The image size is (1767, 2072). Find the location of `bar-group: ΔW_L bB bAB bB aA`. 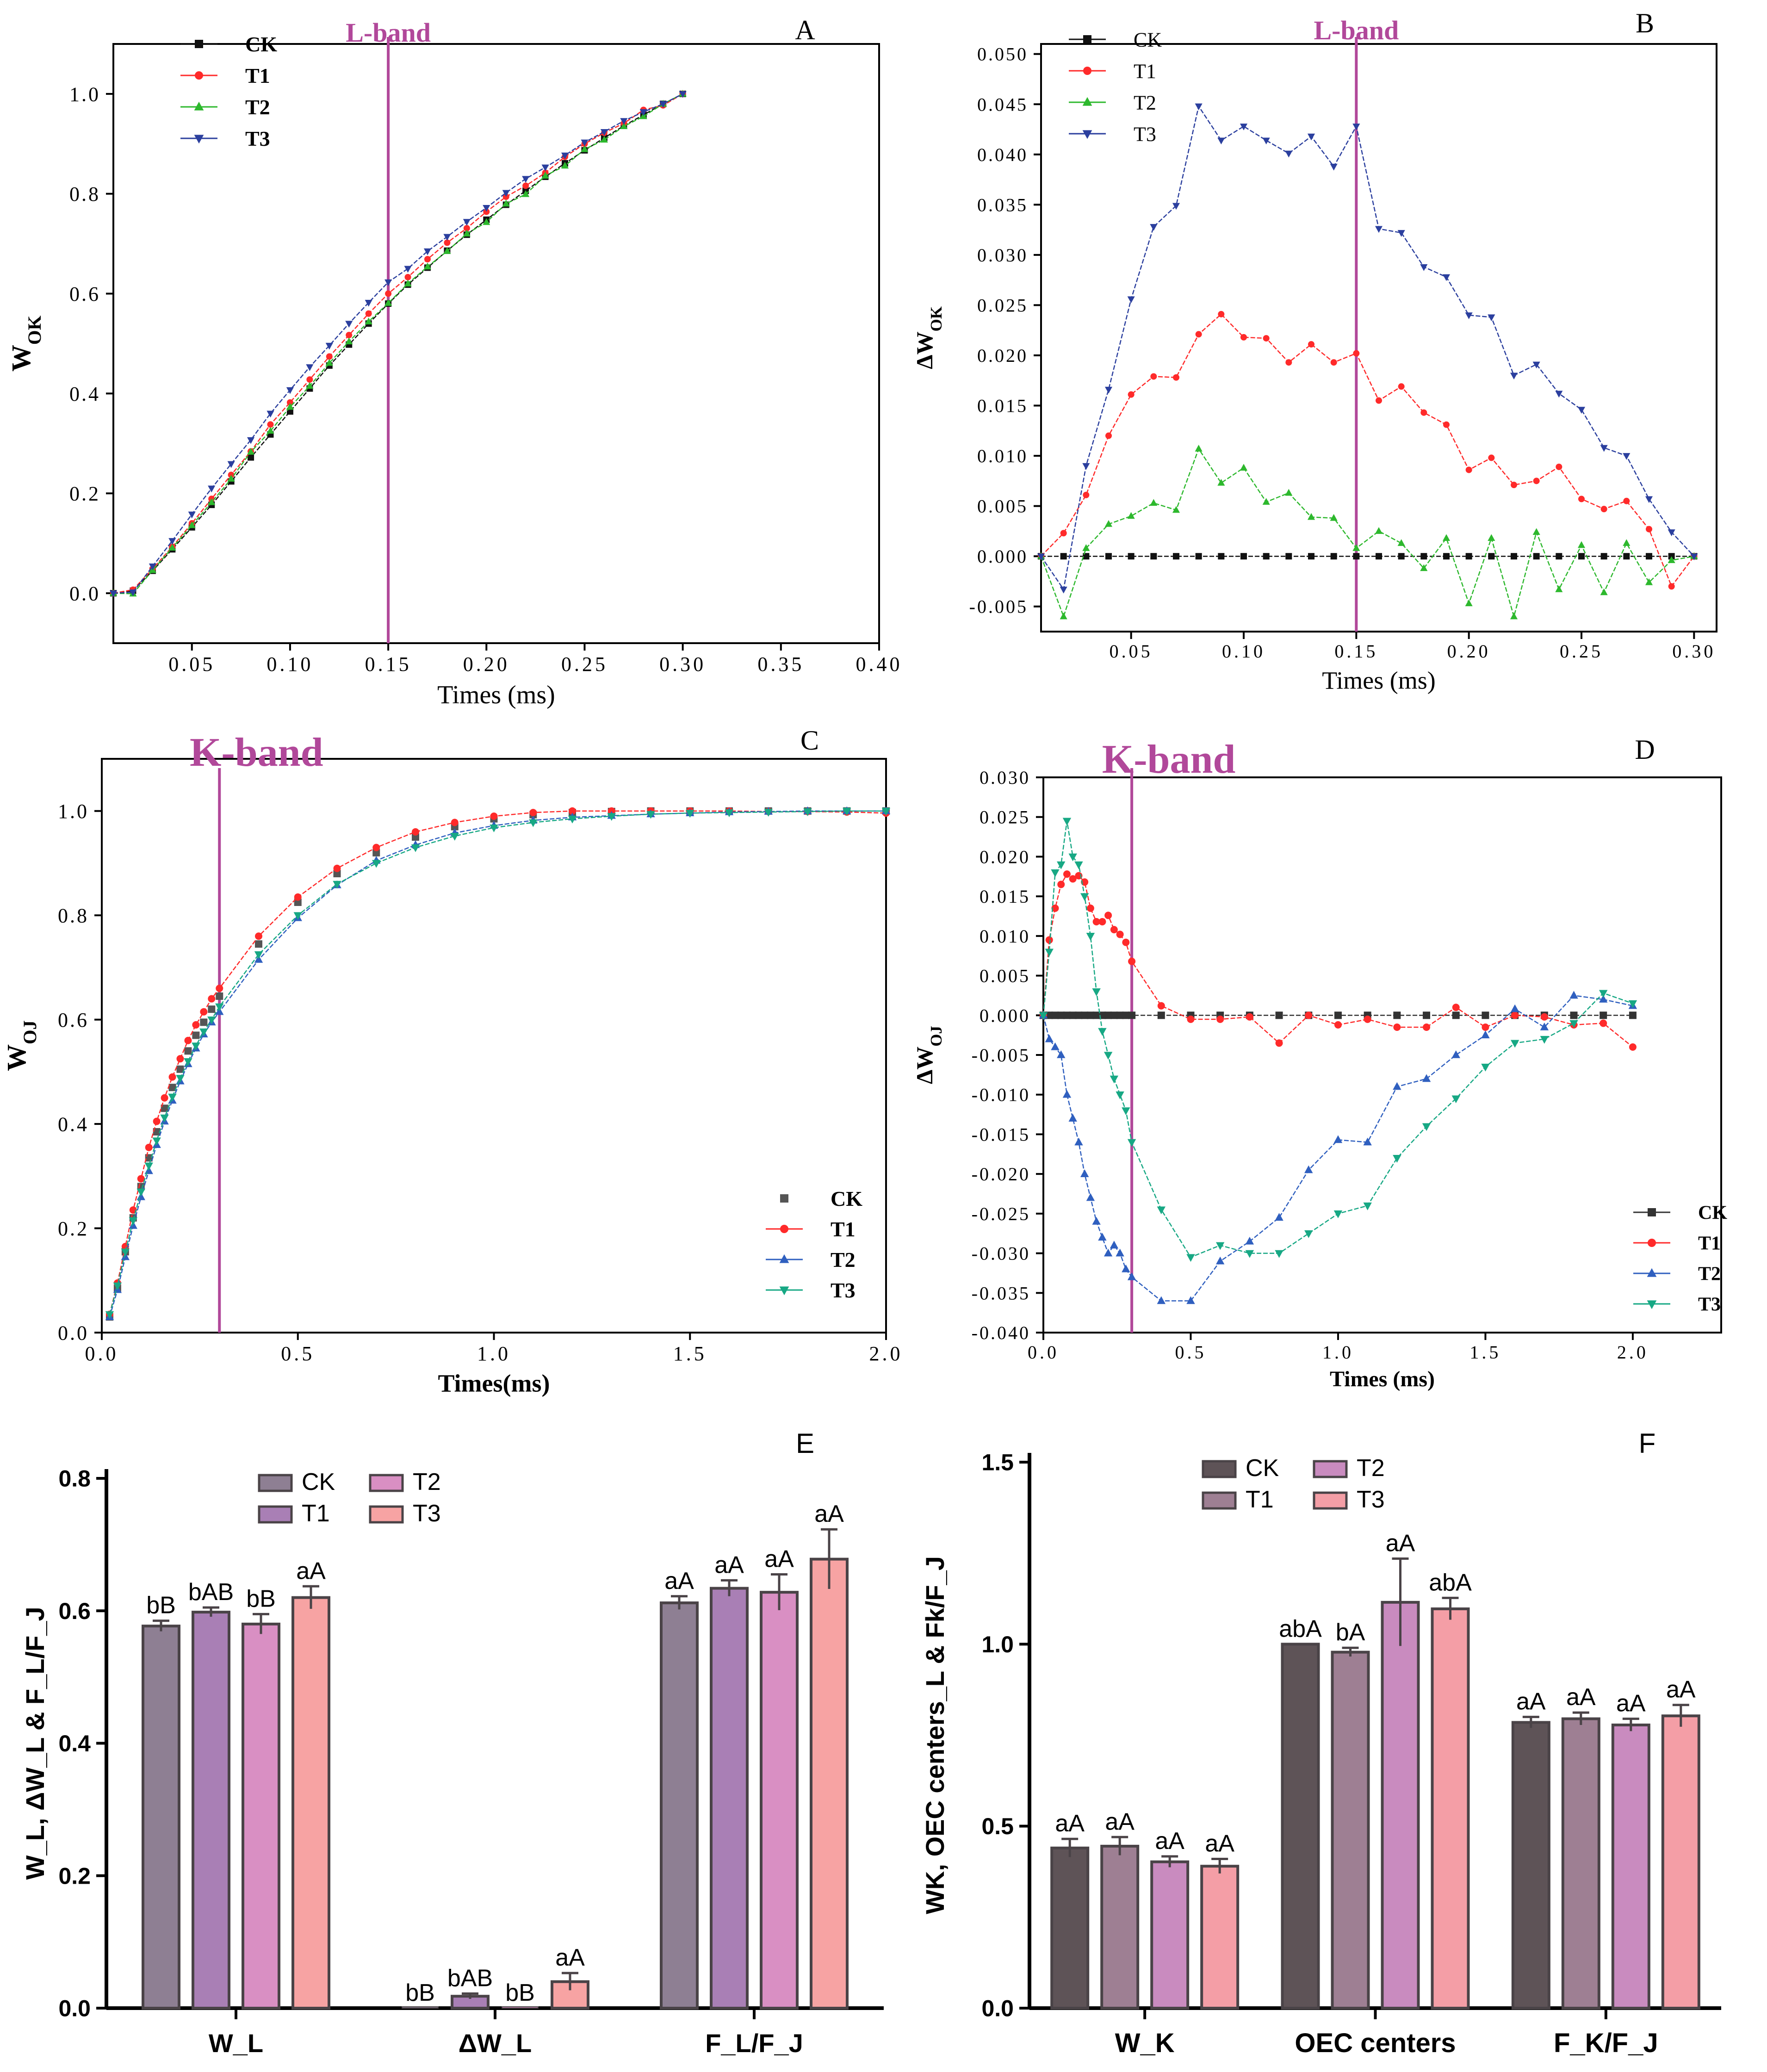

bar-group: ΔW_L bB bAB bB aA is located at coordinates (495, 2001).